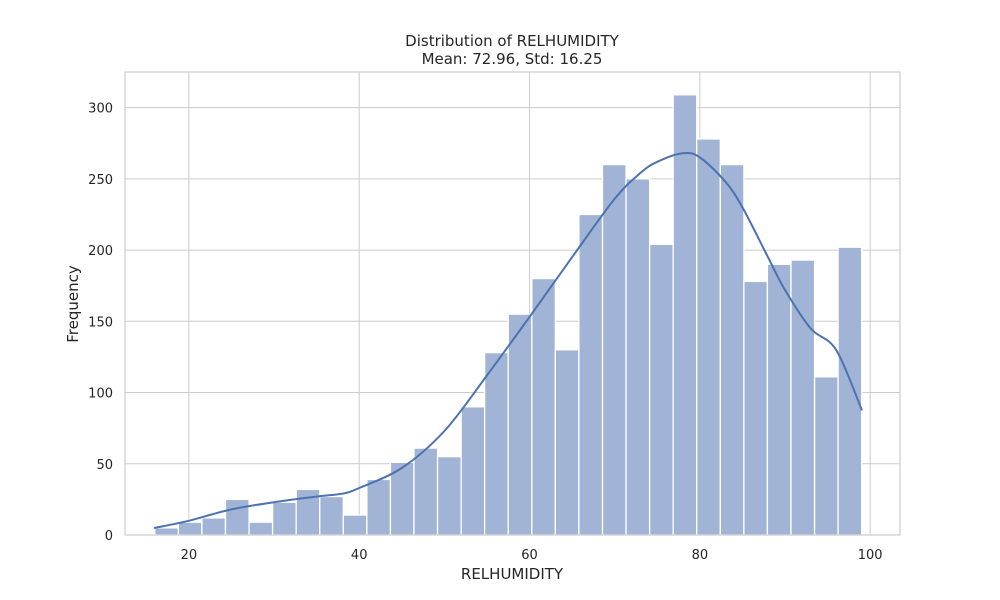 The width and height of the screenshot is (1000, 600). Describe the element at coordinates (73, 304) in the screenshot. I see `y-axis-label: Frequency` at that location.